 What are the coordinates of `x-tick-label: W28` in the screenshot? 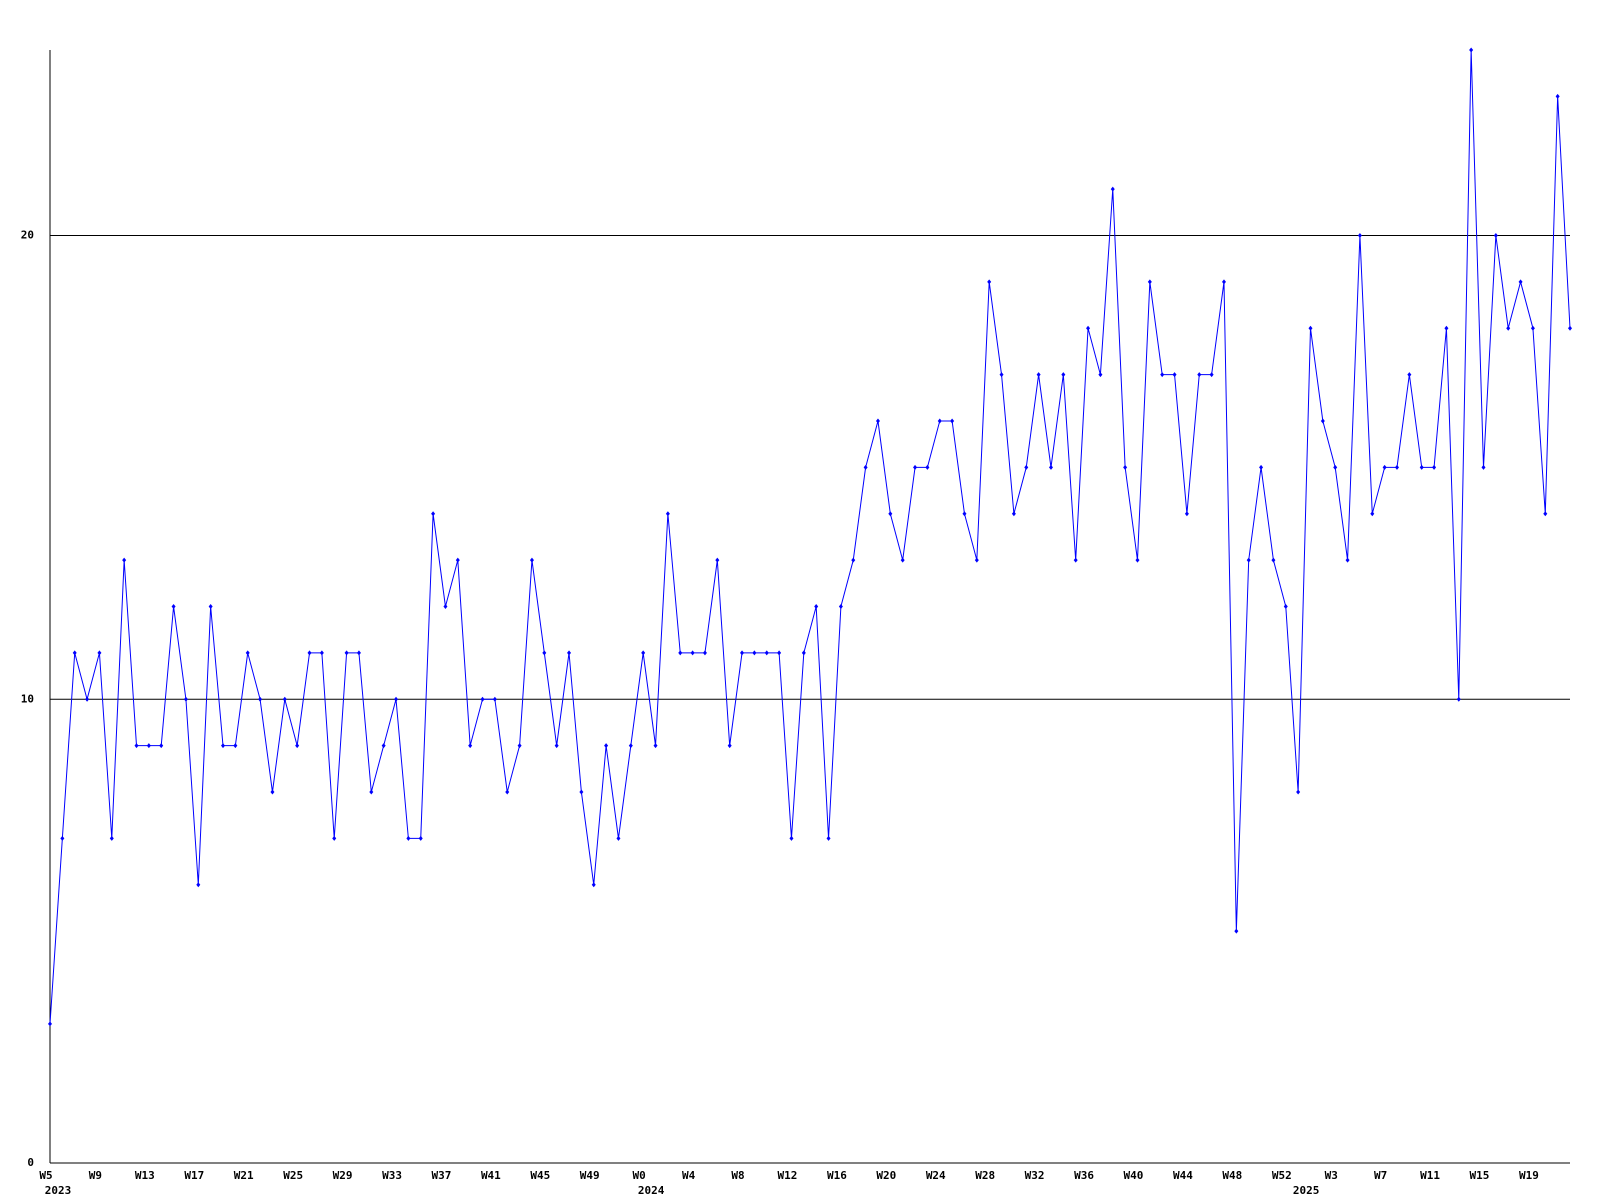 It's located at (985, 1175).